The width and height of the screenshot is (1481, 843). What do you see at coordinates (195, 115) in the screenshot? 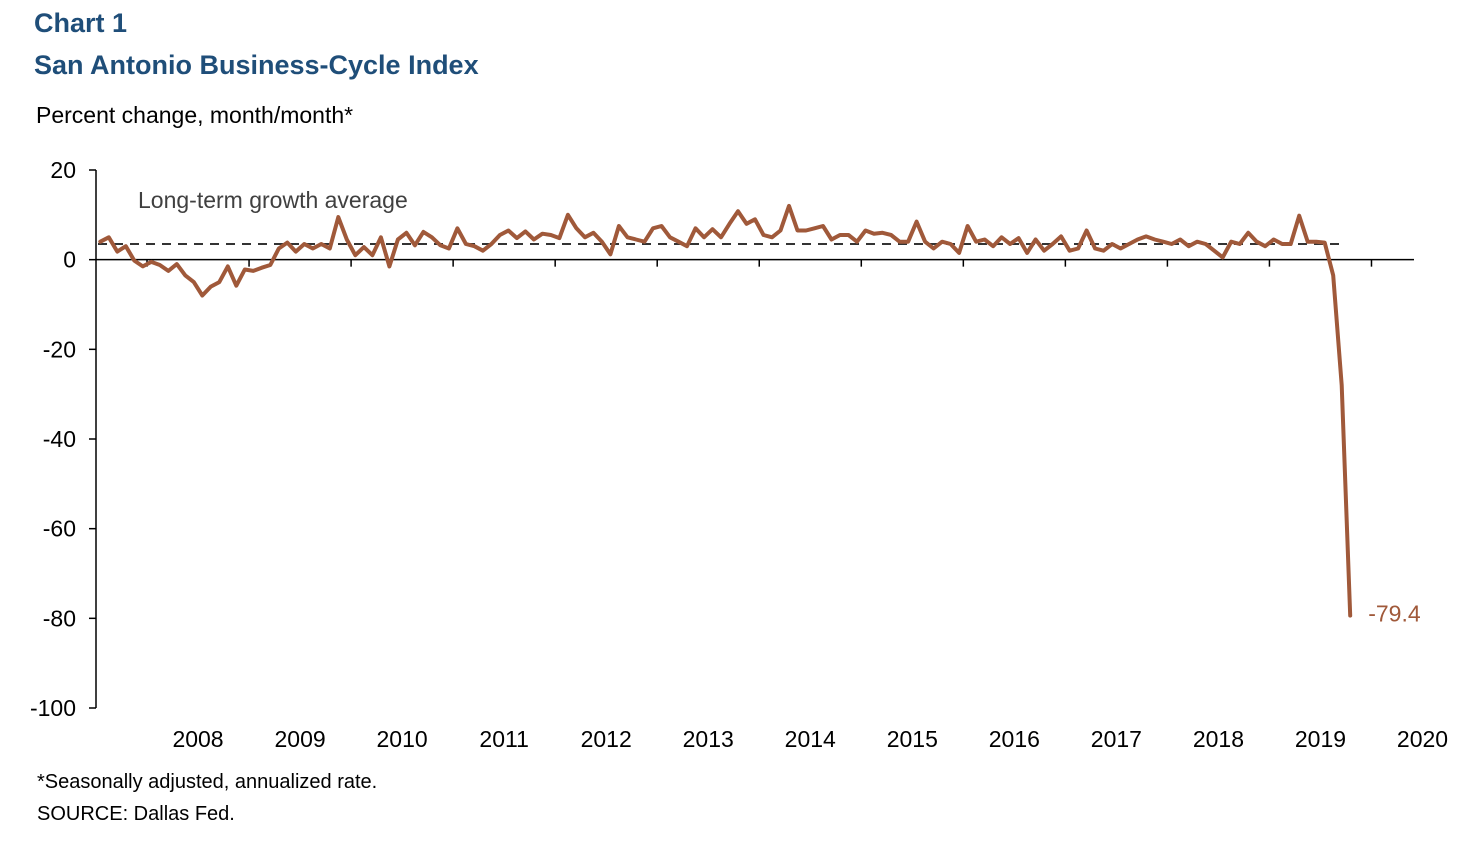
I see `y-axis-unit-label: Percent change, month/month*` at bounding box center [195, 115].